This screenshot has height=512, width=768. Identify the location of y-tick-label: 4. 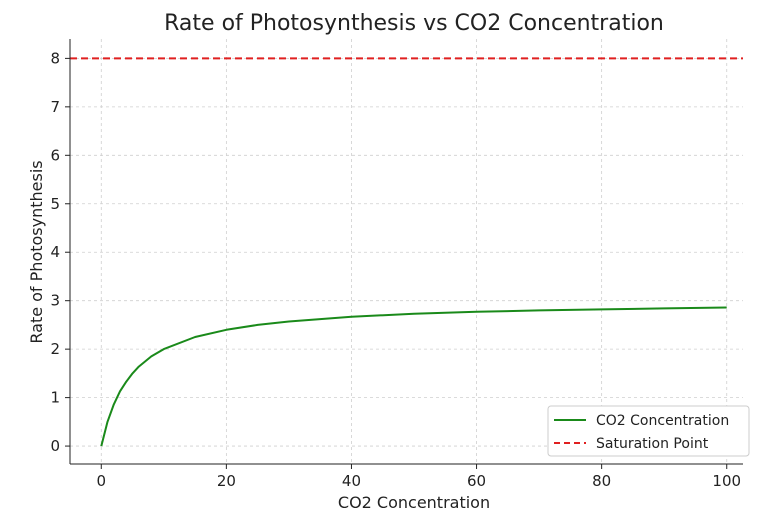
(55, 252).